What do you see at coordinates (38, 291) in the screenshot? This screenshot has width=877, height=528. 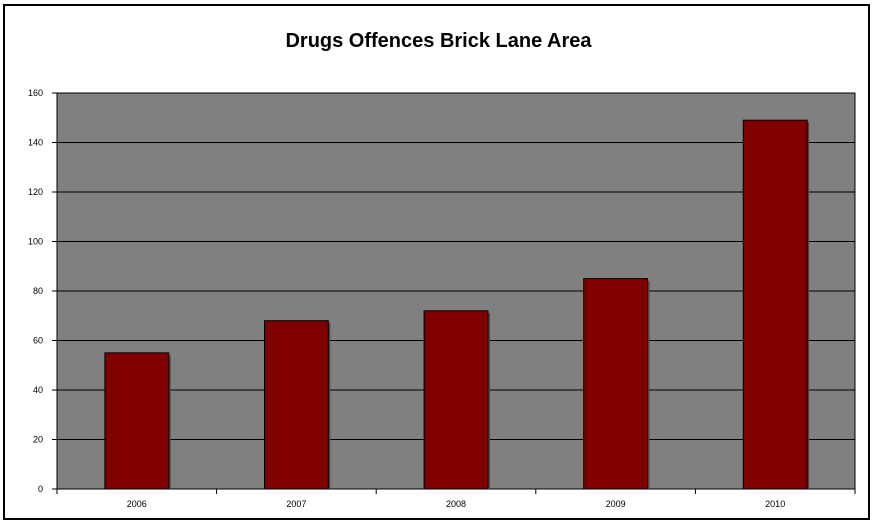 I see `y-tick-label: 80` at bounding box center [38, 291].